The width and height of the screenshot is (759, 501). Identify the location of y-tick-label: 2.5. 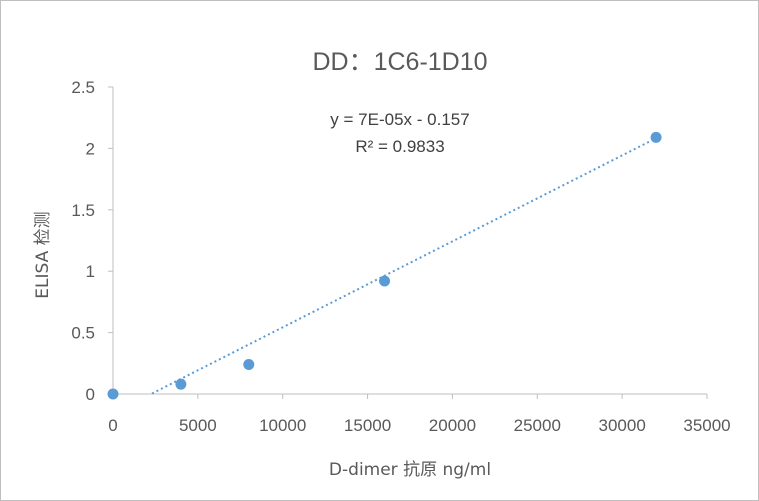
(83, 87).